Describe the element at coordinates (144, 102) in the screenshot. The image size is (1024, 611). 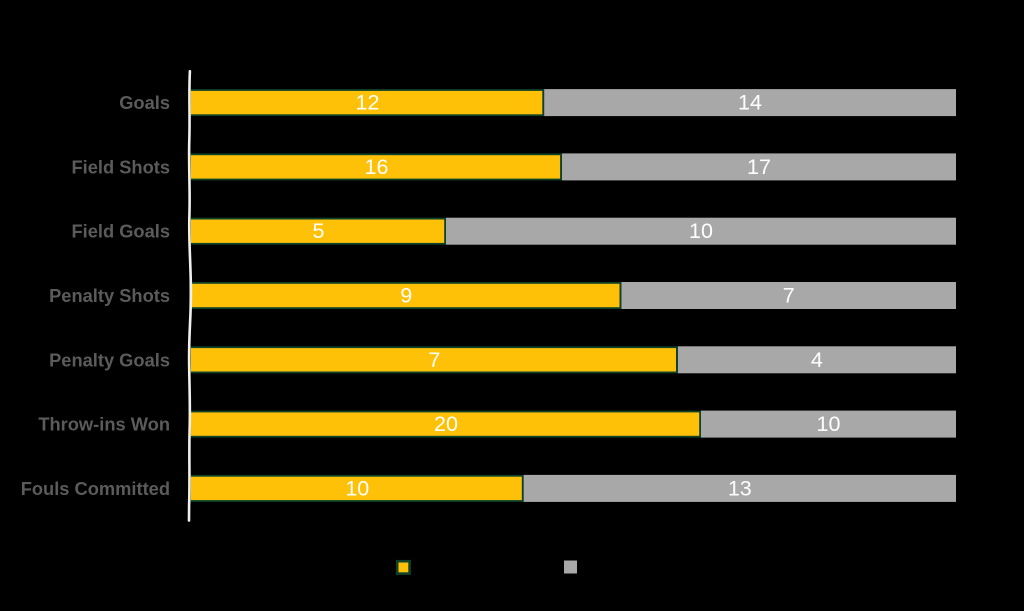
I see `svg-text: Goals` at that location.